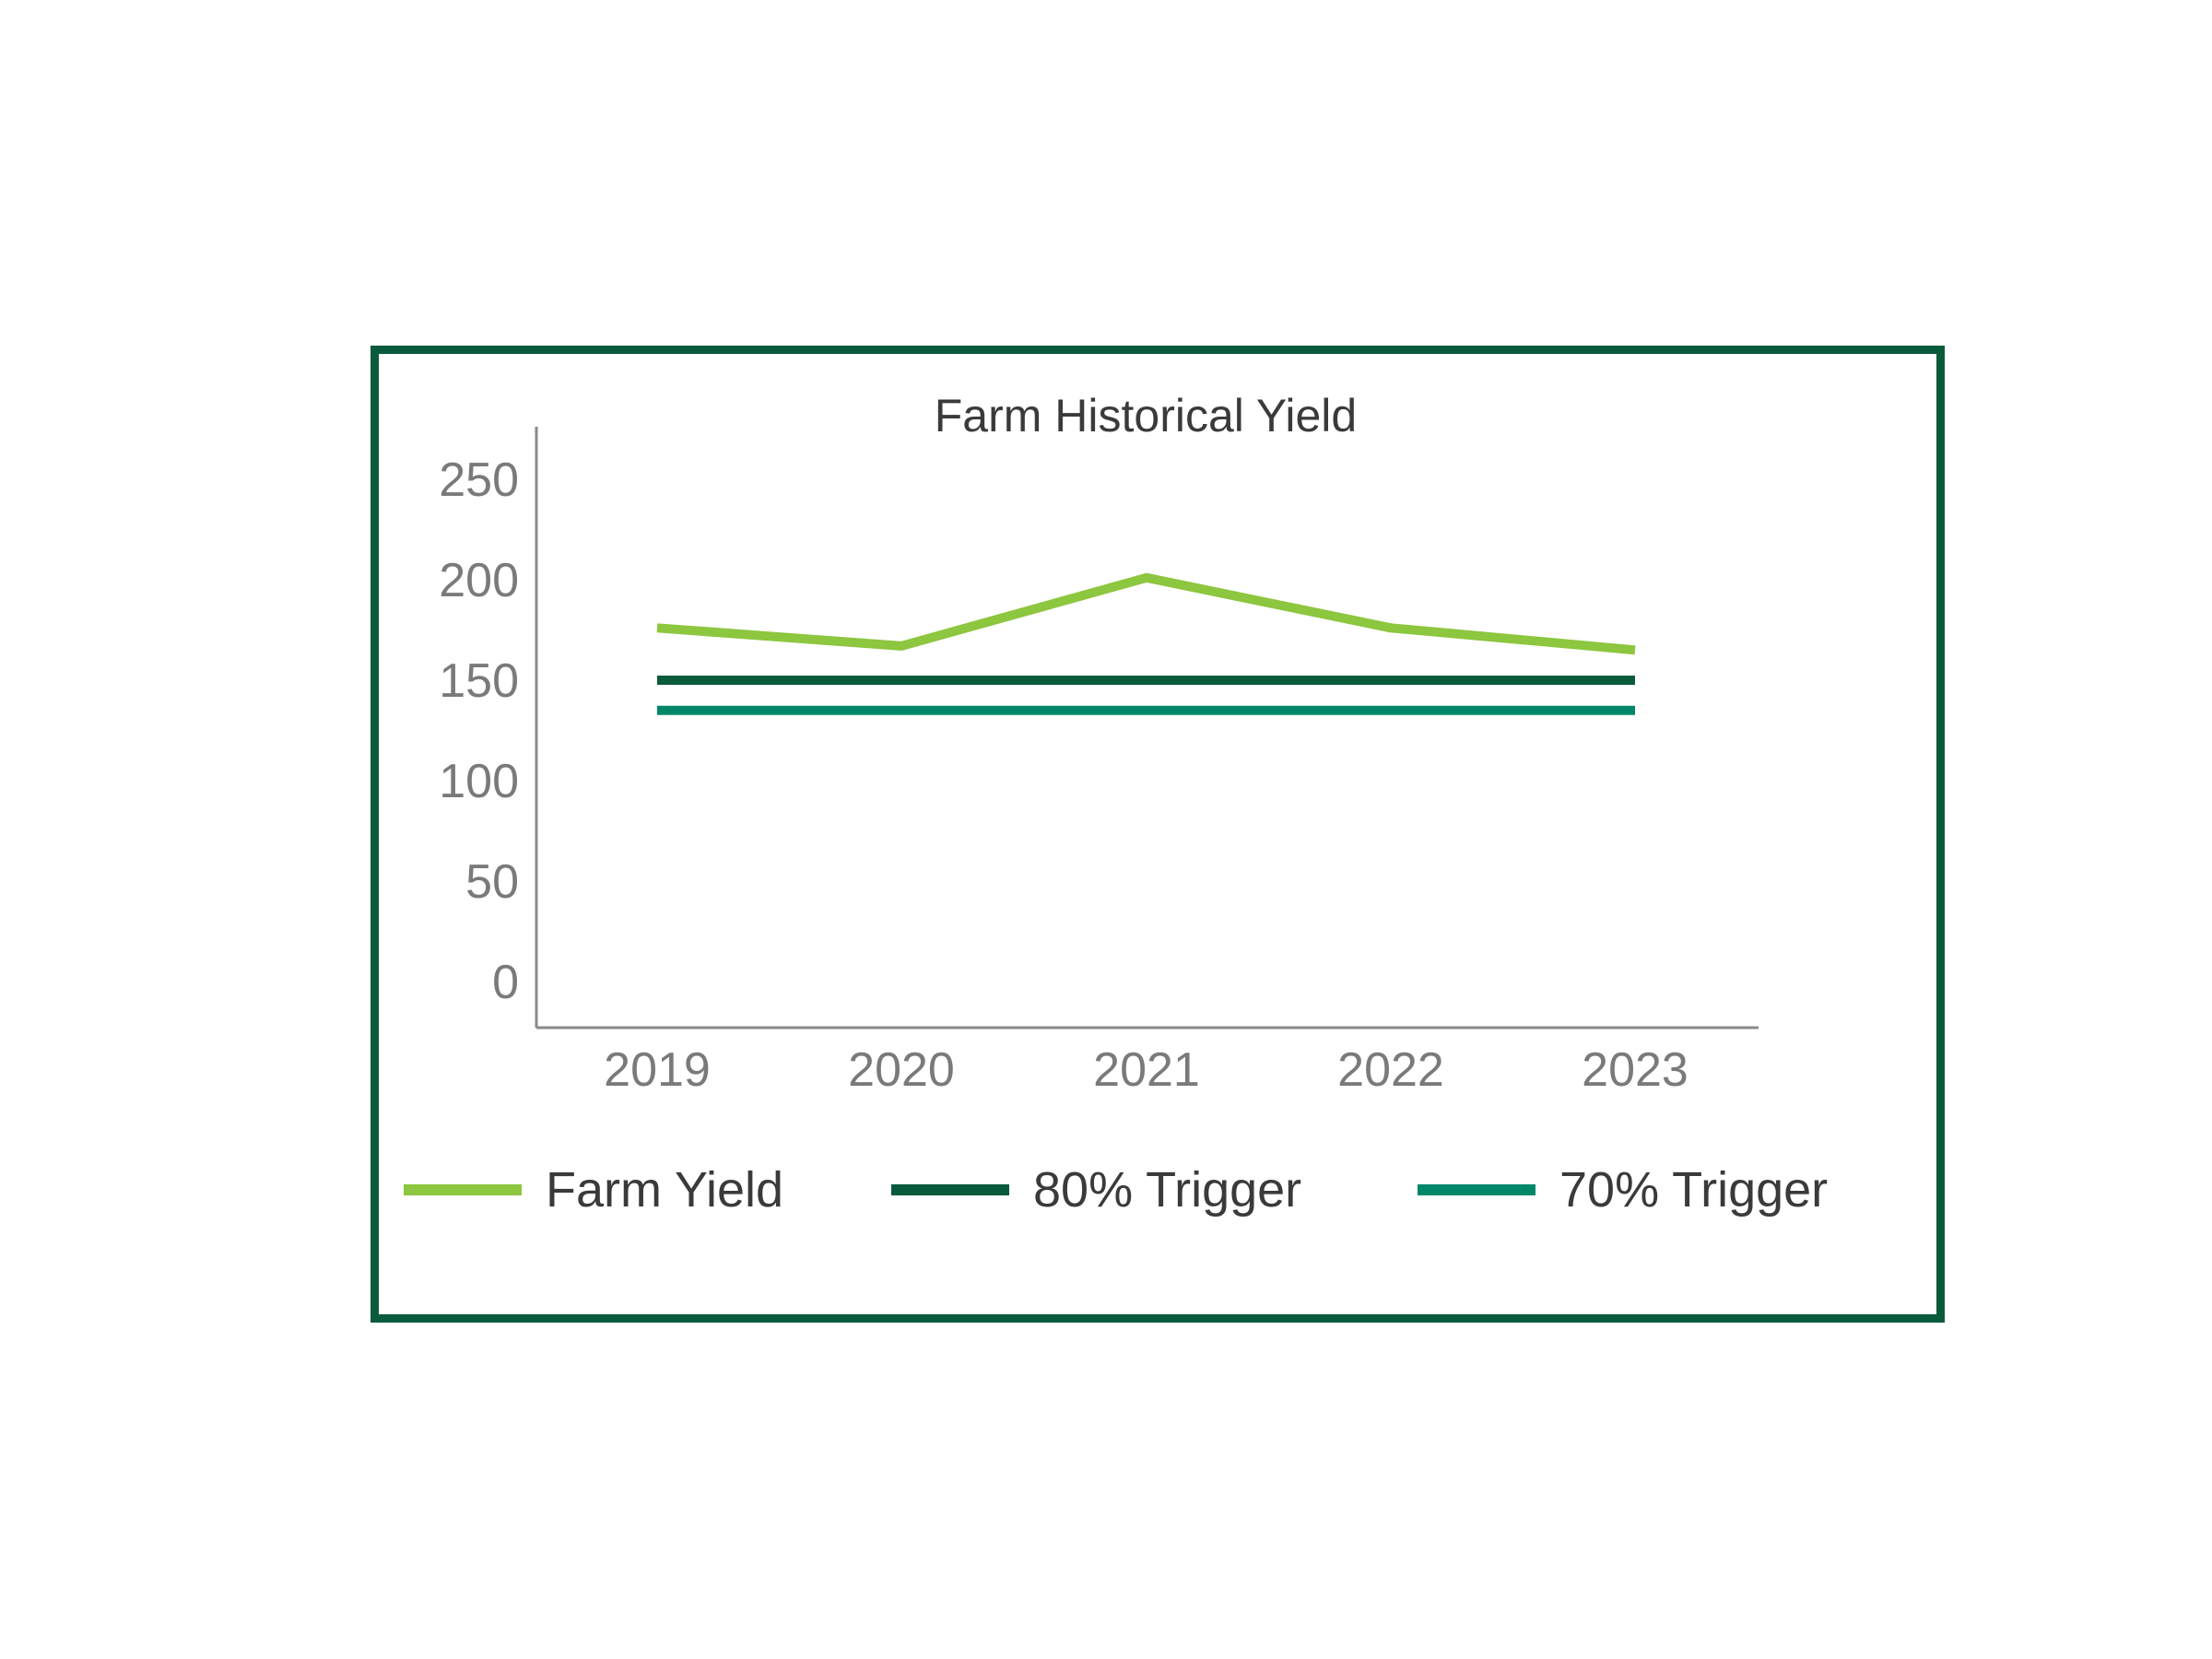 This screenshot has width=2212, height=1659. What do you see at coordinates (901, 1070) in the screenshot?
I see `x-tick-label: 2020` at bounding box center [901, 1070].